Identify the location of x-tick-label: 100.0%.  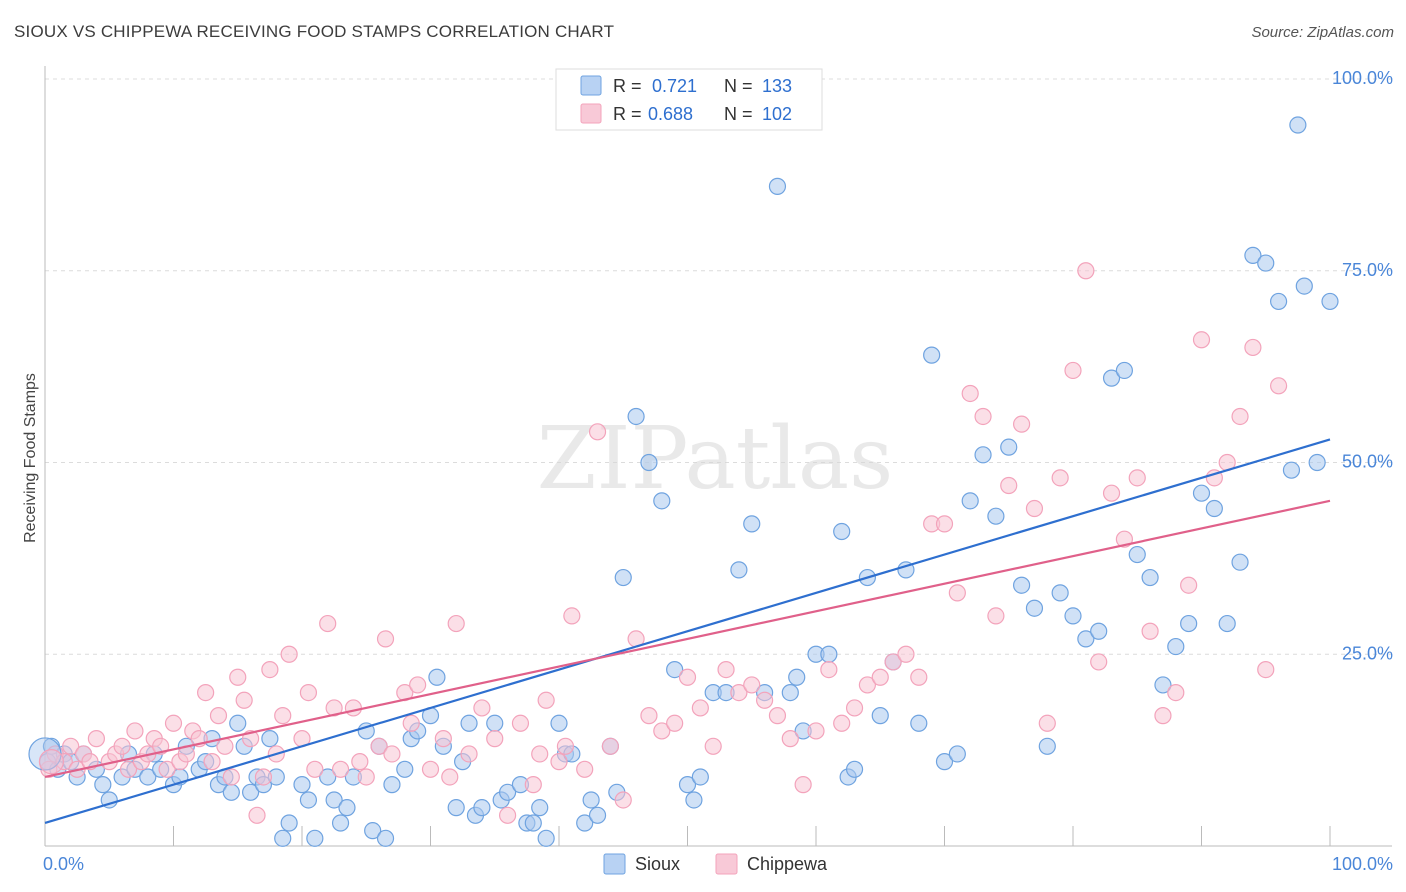
(1362, 864).